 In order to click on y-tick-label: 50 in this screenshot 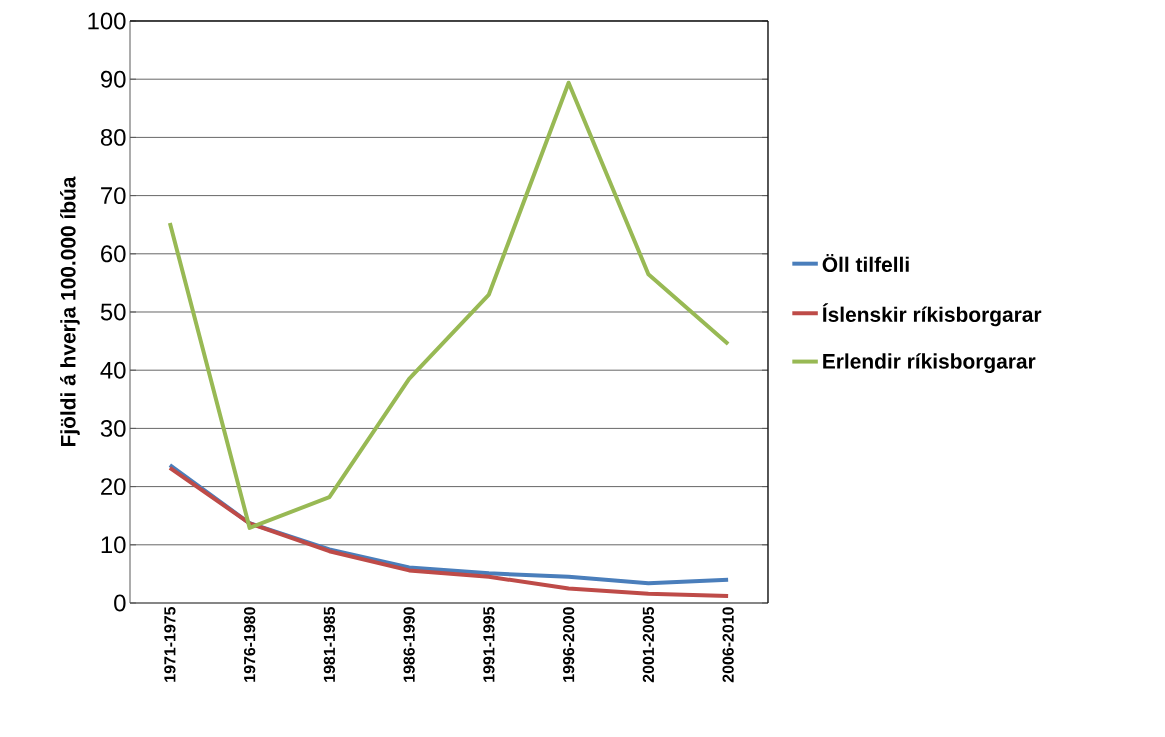, I will do `click(113, 312)`.